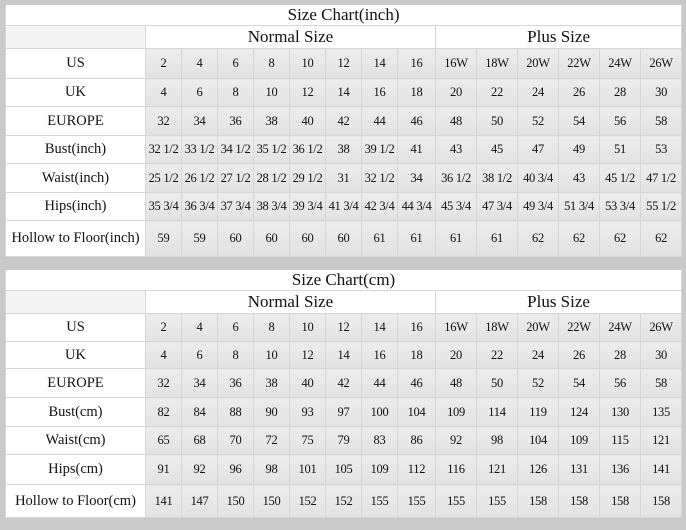 The image size is (686, 530). What do you see at coordinates (75, 63) in the screenshot?
I see `row-label: US` at bounding box center [75, 63].